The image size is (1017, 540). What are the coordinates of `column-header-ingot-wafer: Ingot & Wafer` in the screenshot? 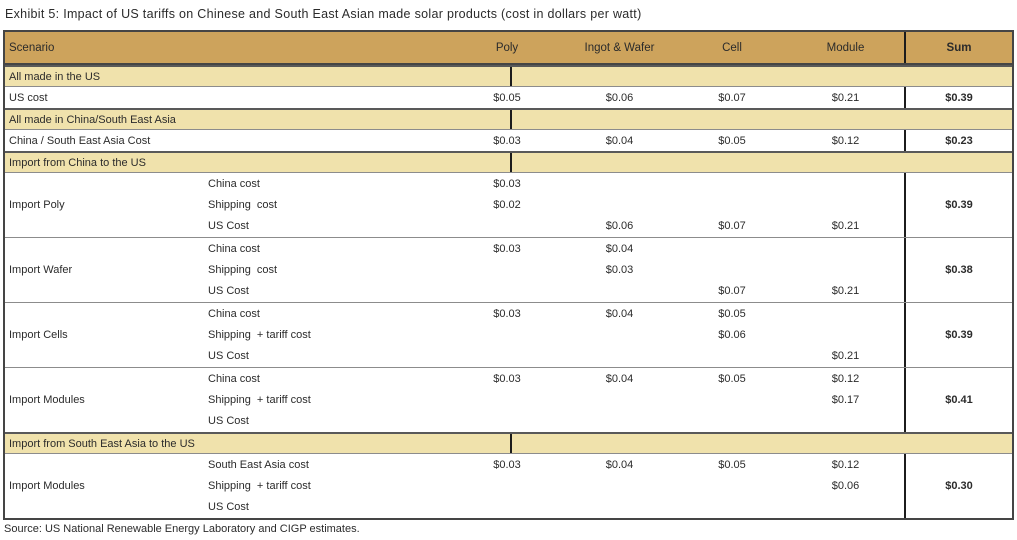 It's located at (619, 47).